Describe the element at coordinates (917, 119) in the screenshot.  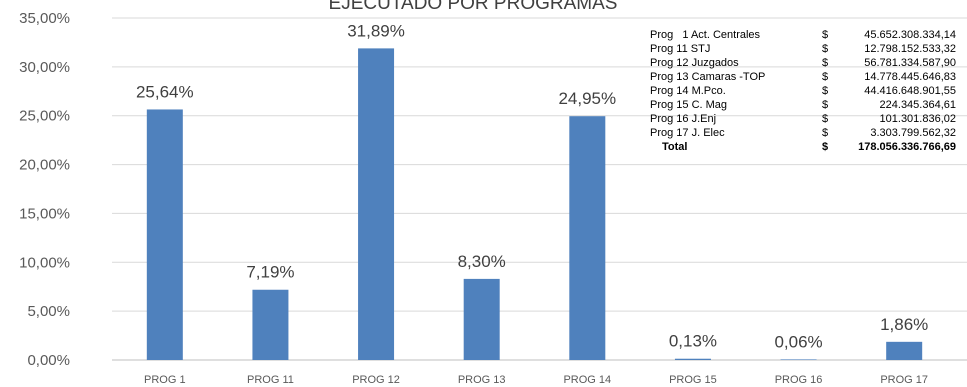
I see `program-amount: 101.301.836,02` at that location.